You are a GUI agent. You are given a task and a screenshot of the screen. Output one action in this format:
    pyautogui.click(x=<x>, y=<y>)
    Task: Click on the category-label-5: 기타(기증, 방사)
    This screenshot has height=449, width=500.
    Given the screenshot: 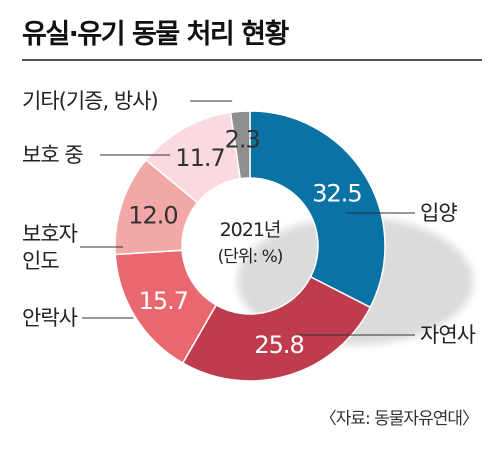 What is the action you would take?
    pyautogui.click(x=90, y=101)
    